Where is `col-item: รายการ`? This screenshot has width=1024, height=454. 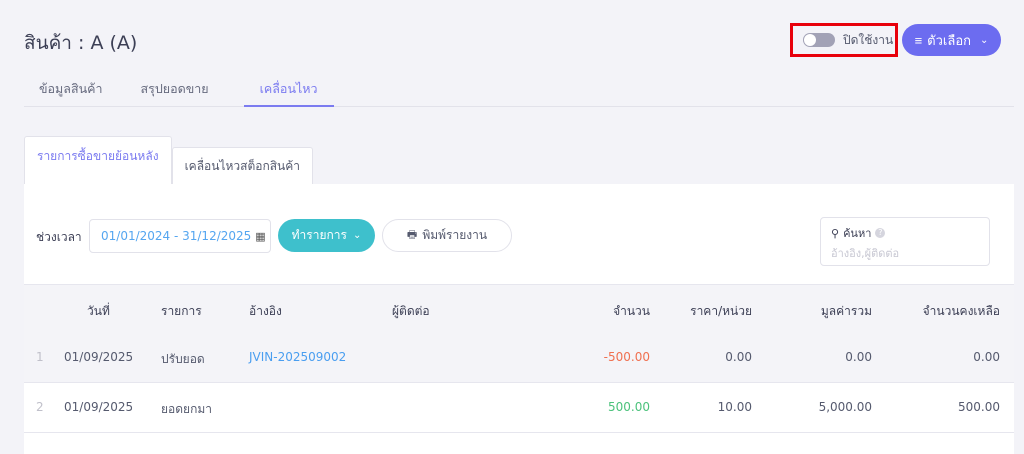 col-item: รายการ is located at coordinates (181, 311).